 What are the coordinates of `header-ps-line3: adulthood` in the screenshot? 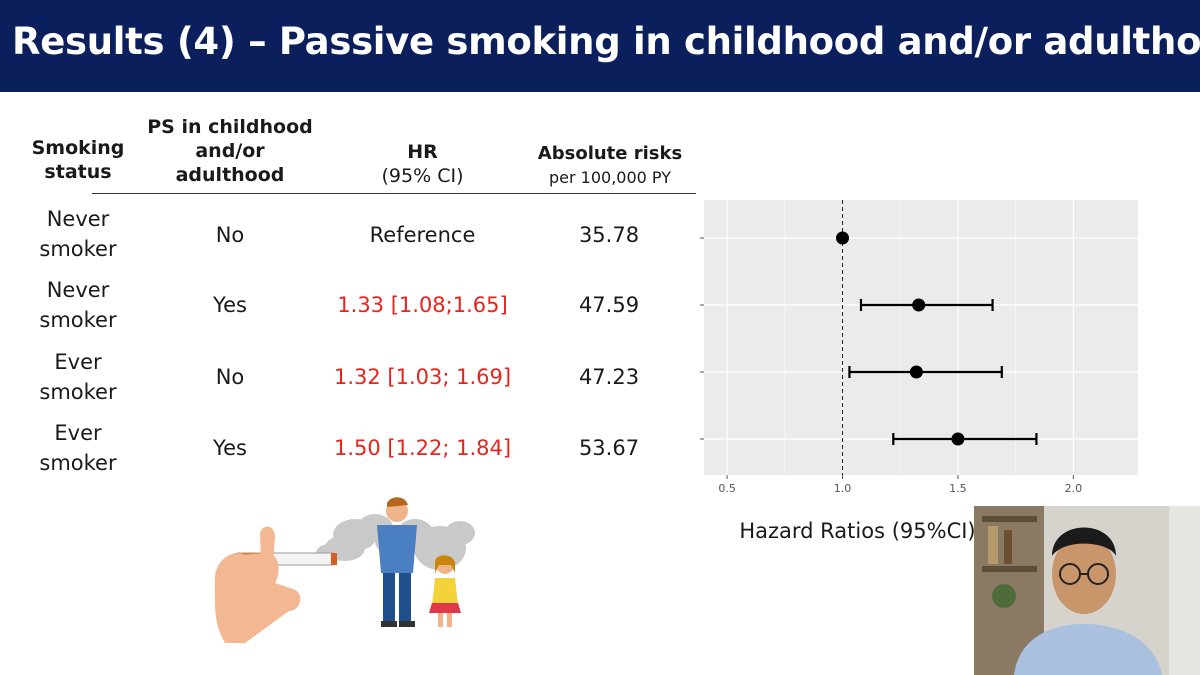 It's located at (230, 175).